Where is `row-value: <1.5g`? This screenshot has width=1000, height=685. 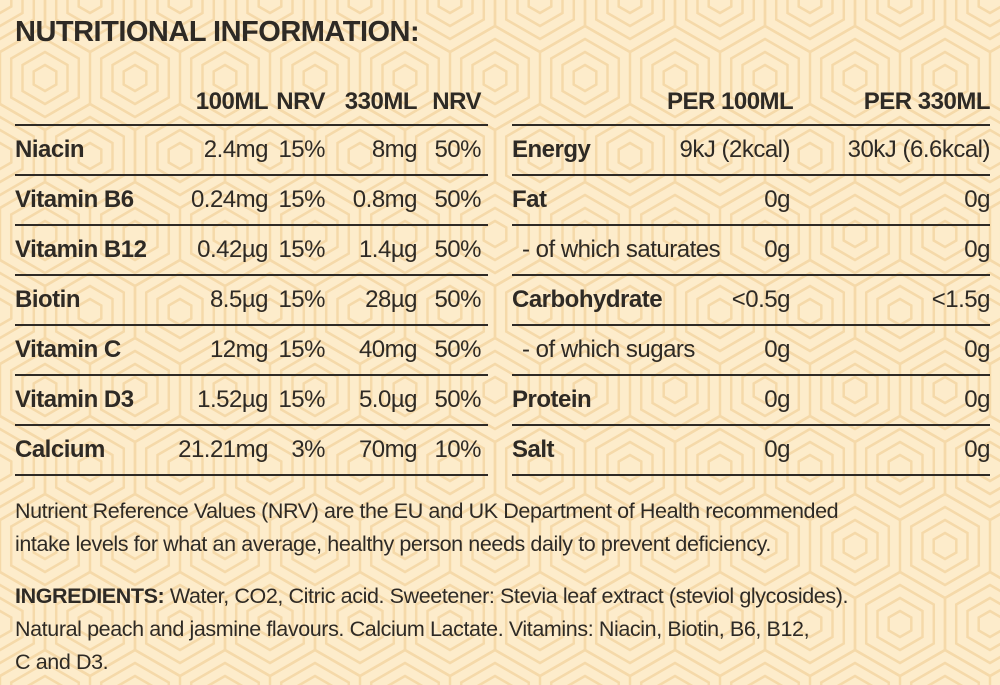 row-value: <1.5g is located at coordinates (961, 299).